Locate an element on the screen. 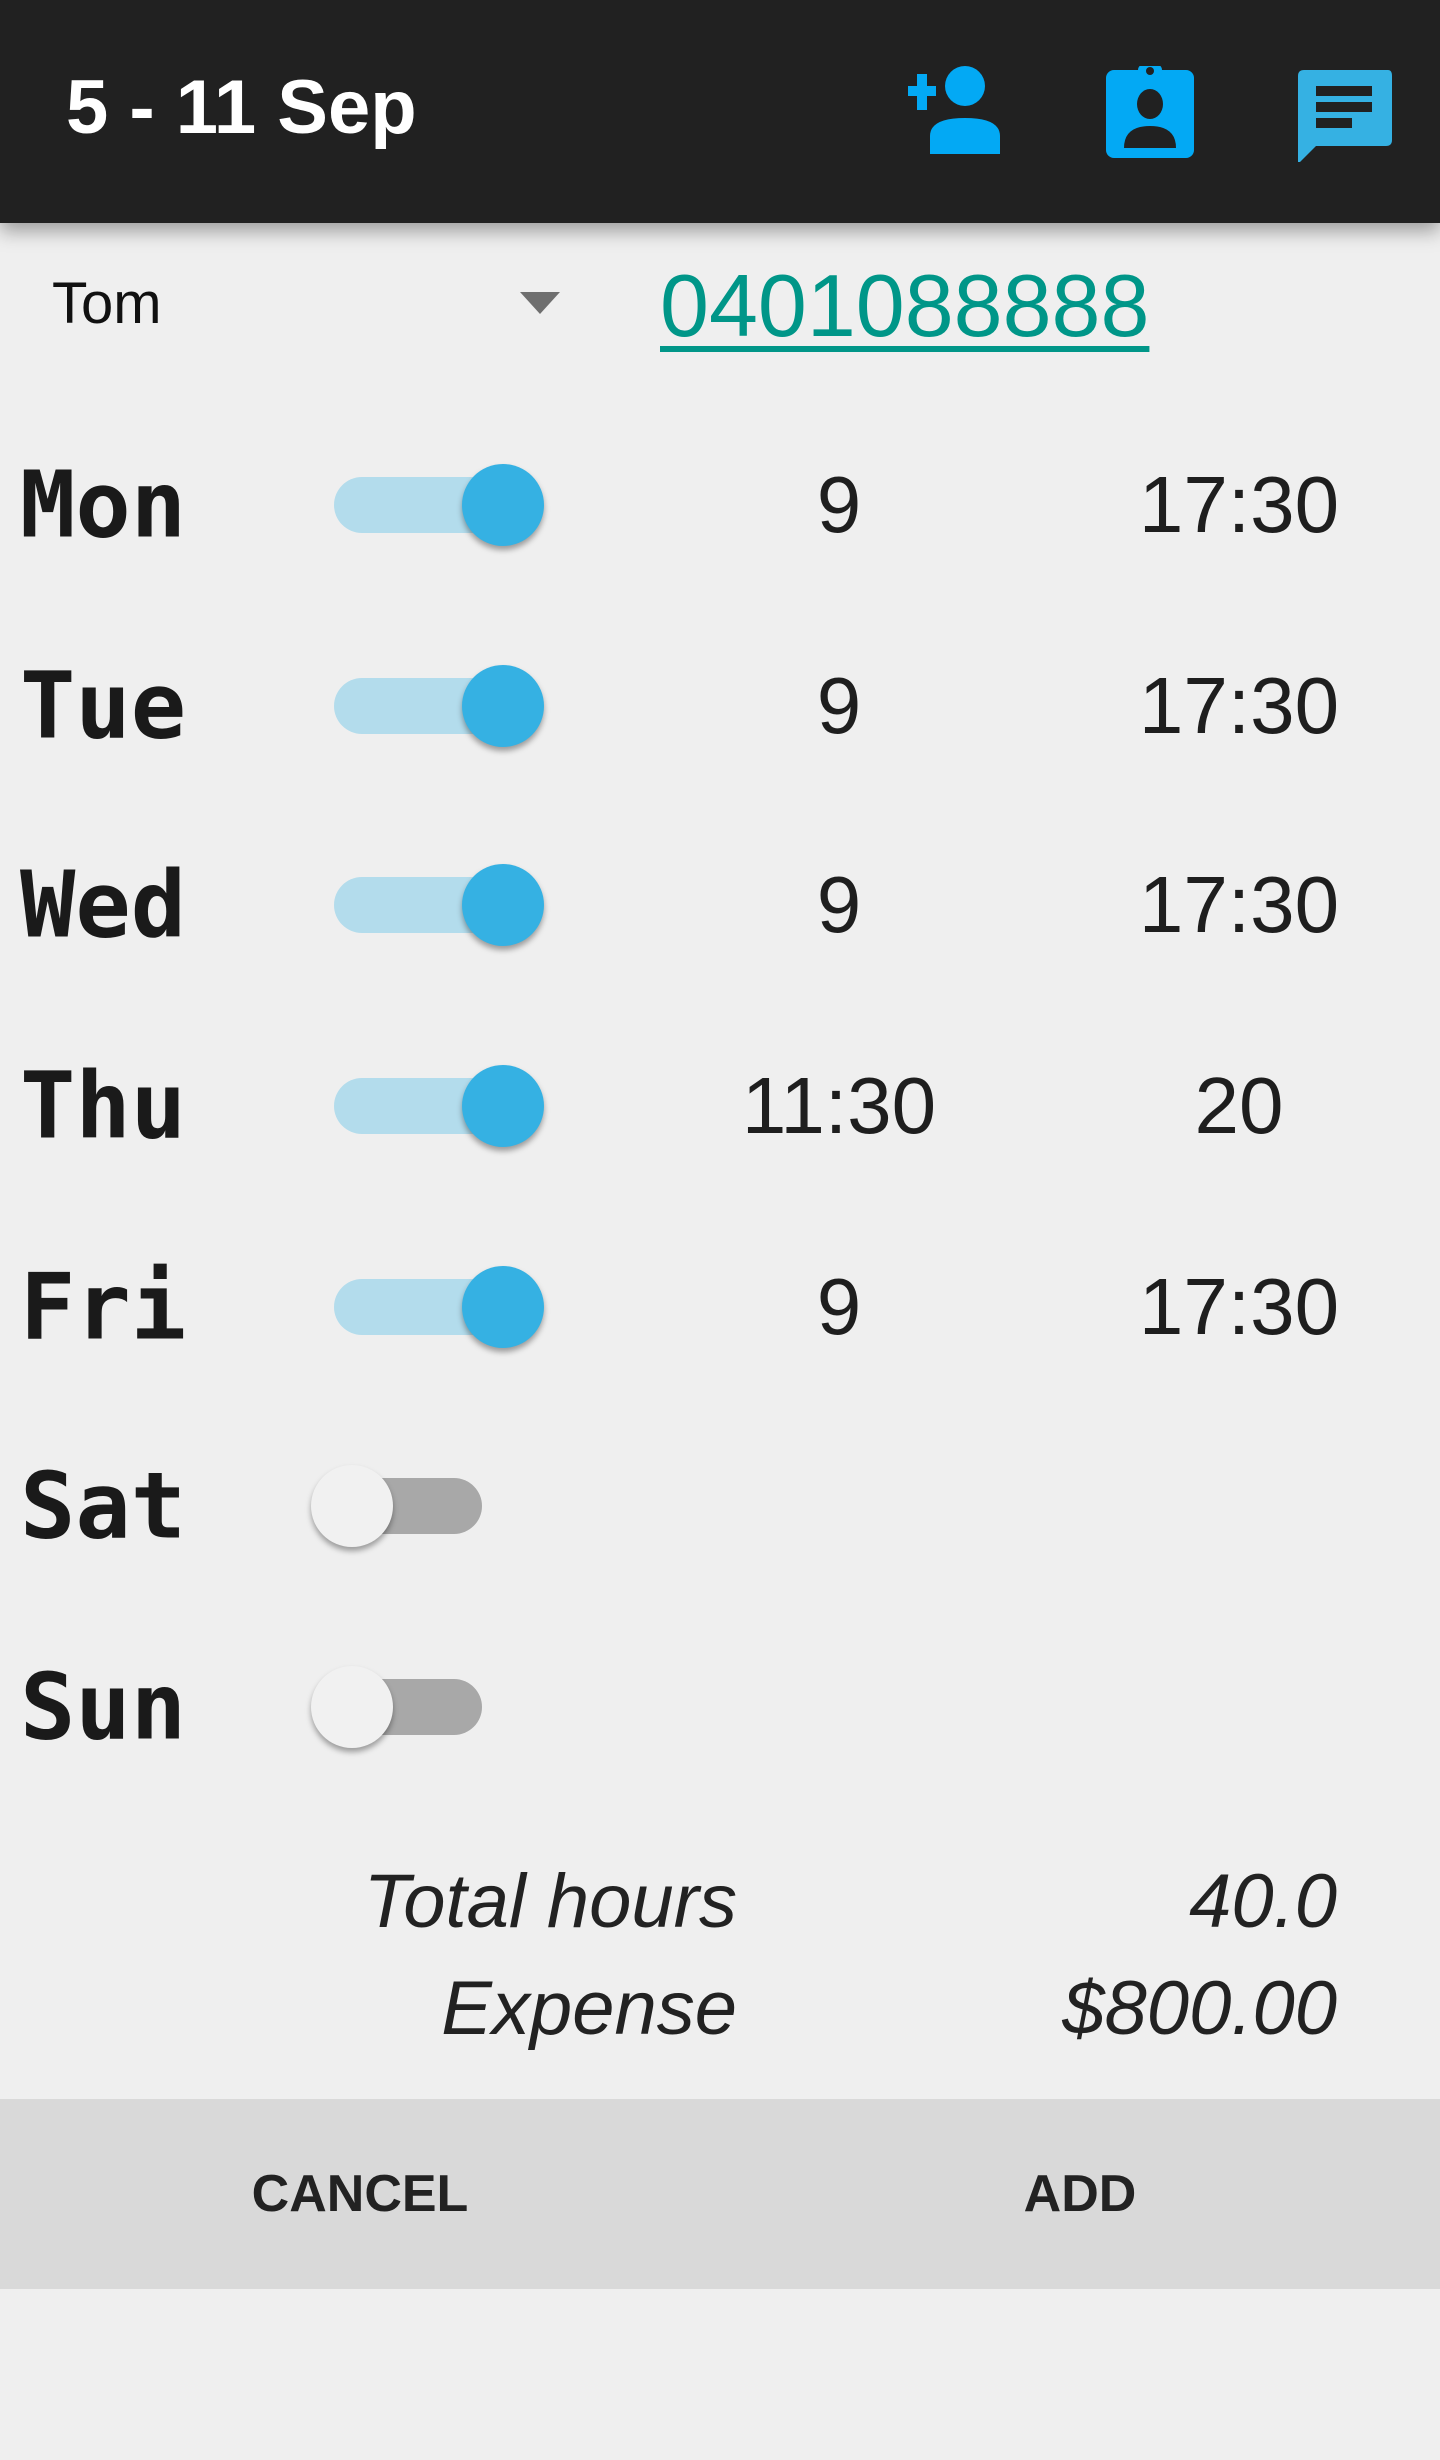 The height and width of the screenshot is (2460, 1440). cancel-button: CANCEL is located at coordinates (360, 2194).